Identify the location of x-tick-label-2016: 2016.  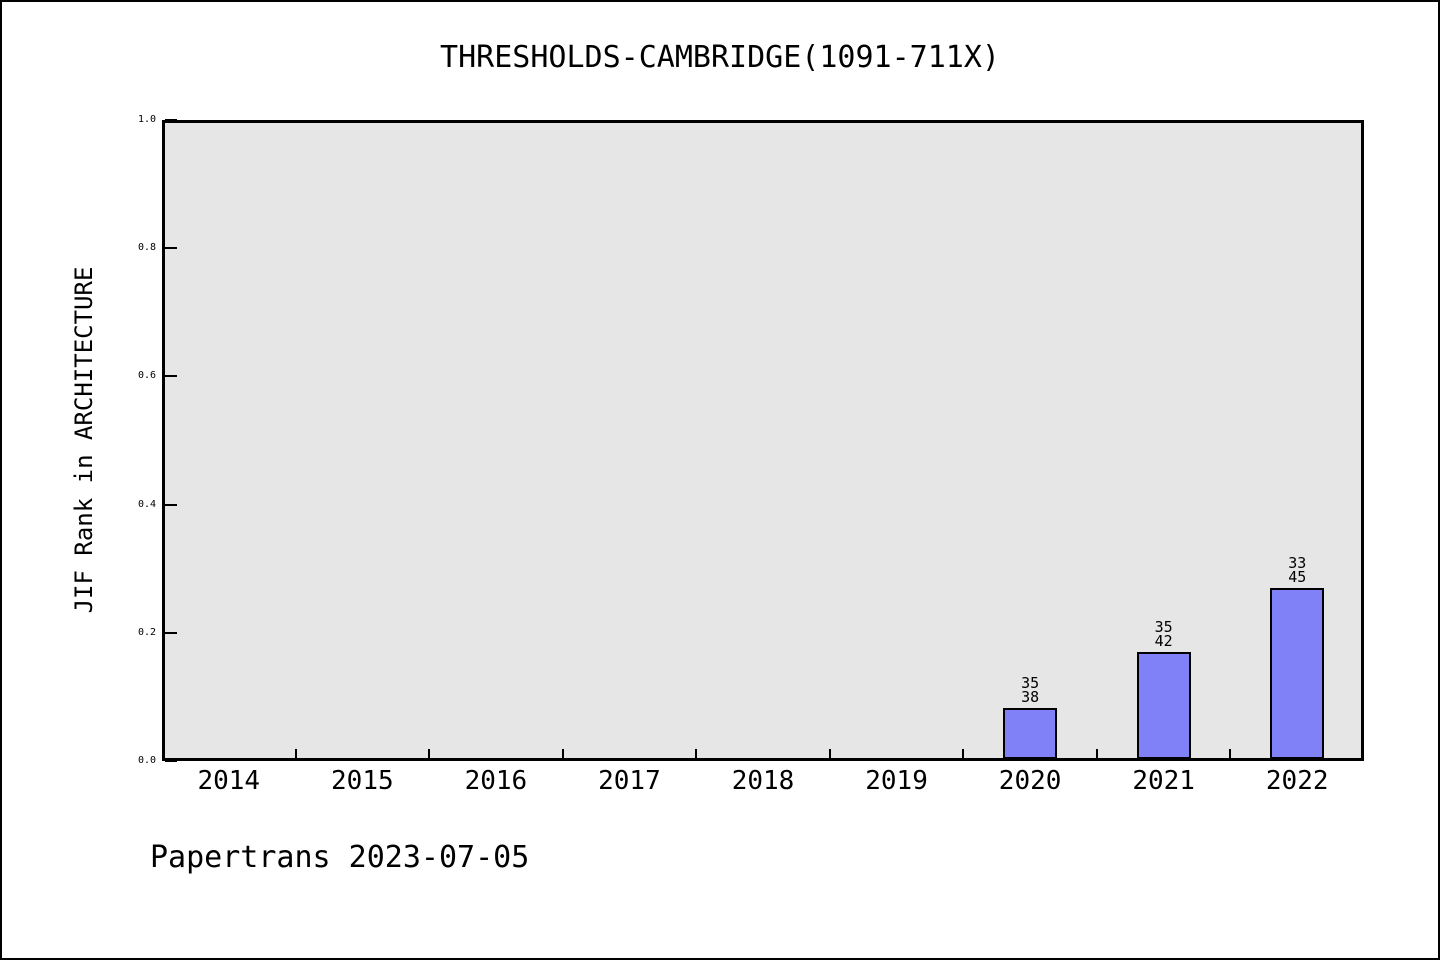
(496, 781).